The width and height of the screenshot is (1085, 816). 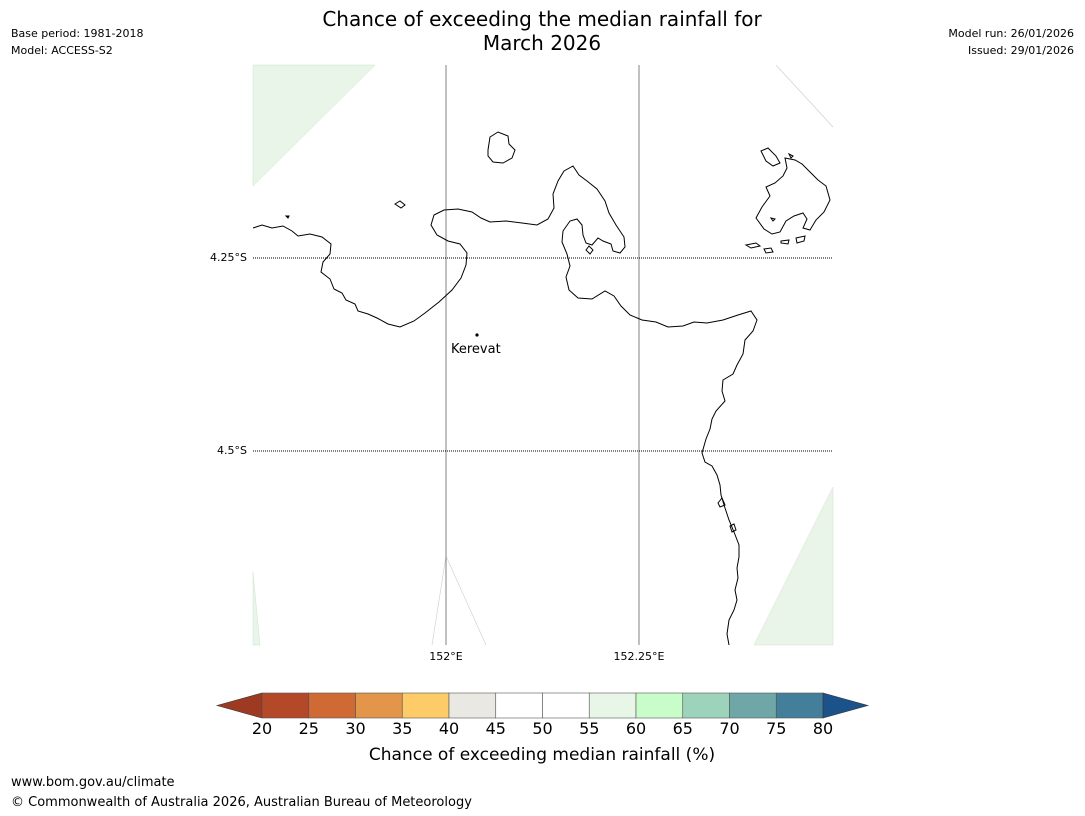 I want to click on colorbar-tick-label: 35, so click(x=402, y=728).